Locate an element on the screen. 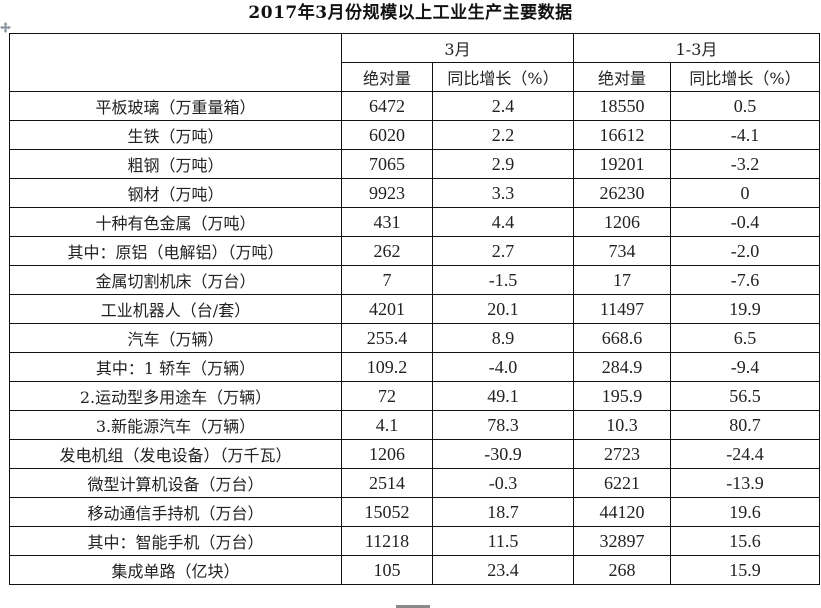 The width and height of the screenshot is (821, 608). item-name-cell: 平板玻璃（万重量箱） is located at coordinates (175, 106).